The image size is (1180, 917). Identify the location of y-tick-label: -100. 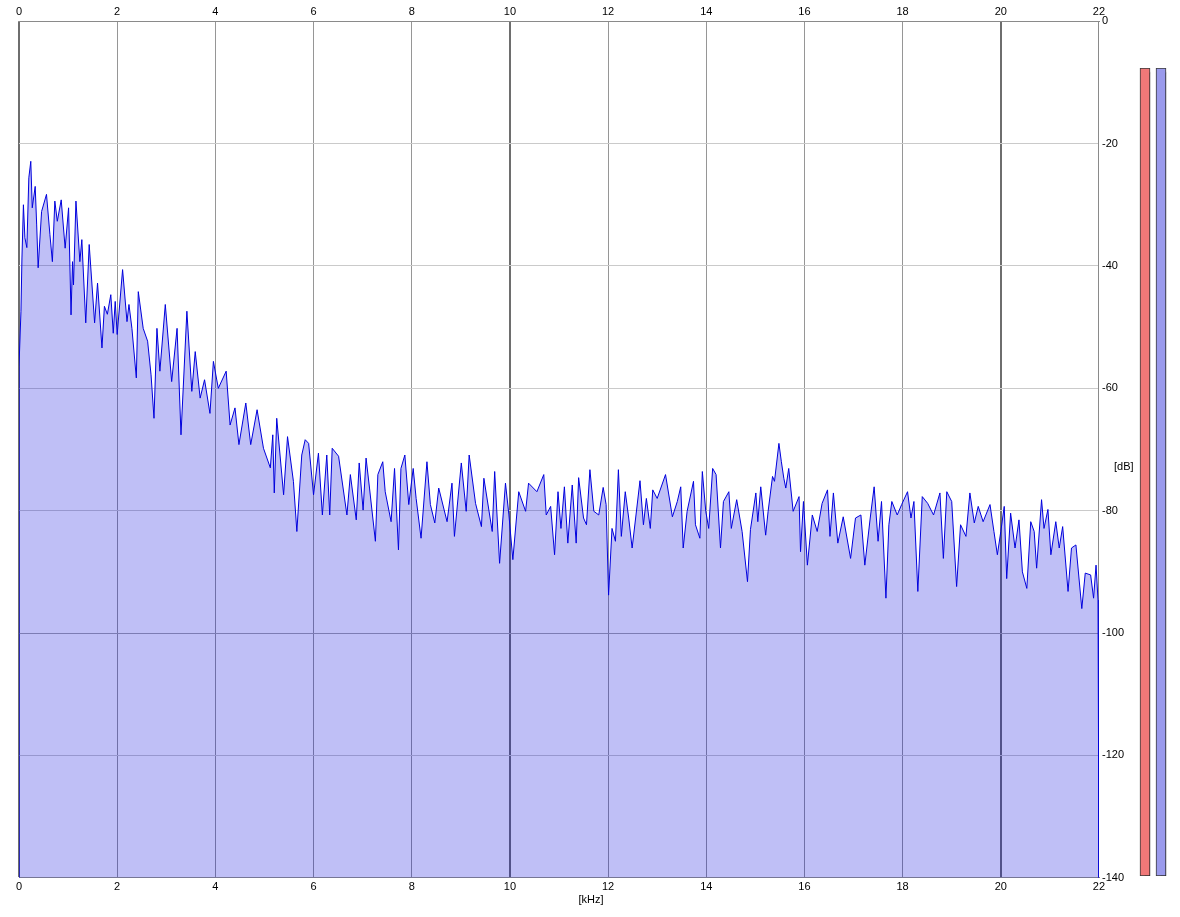
(1113, 632).